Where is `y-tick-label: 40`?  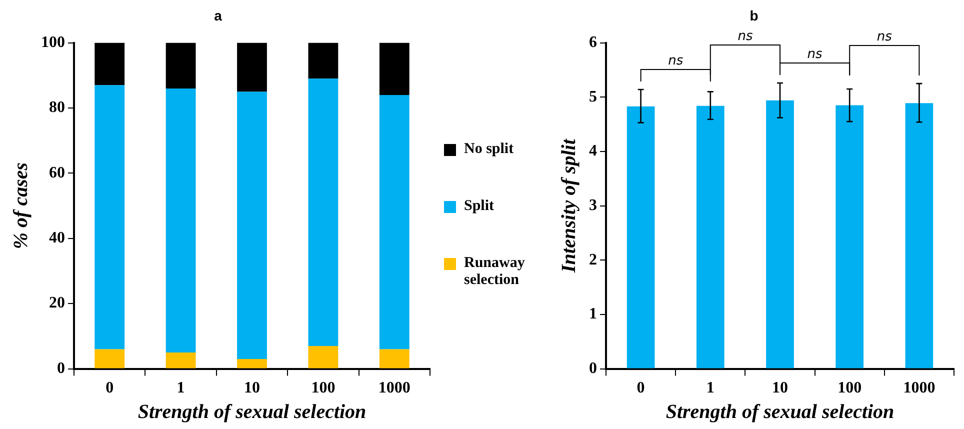
y-tick-label: 40 is located at coordinates (57, 238).